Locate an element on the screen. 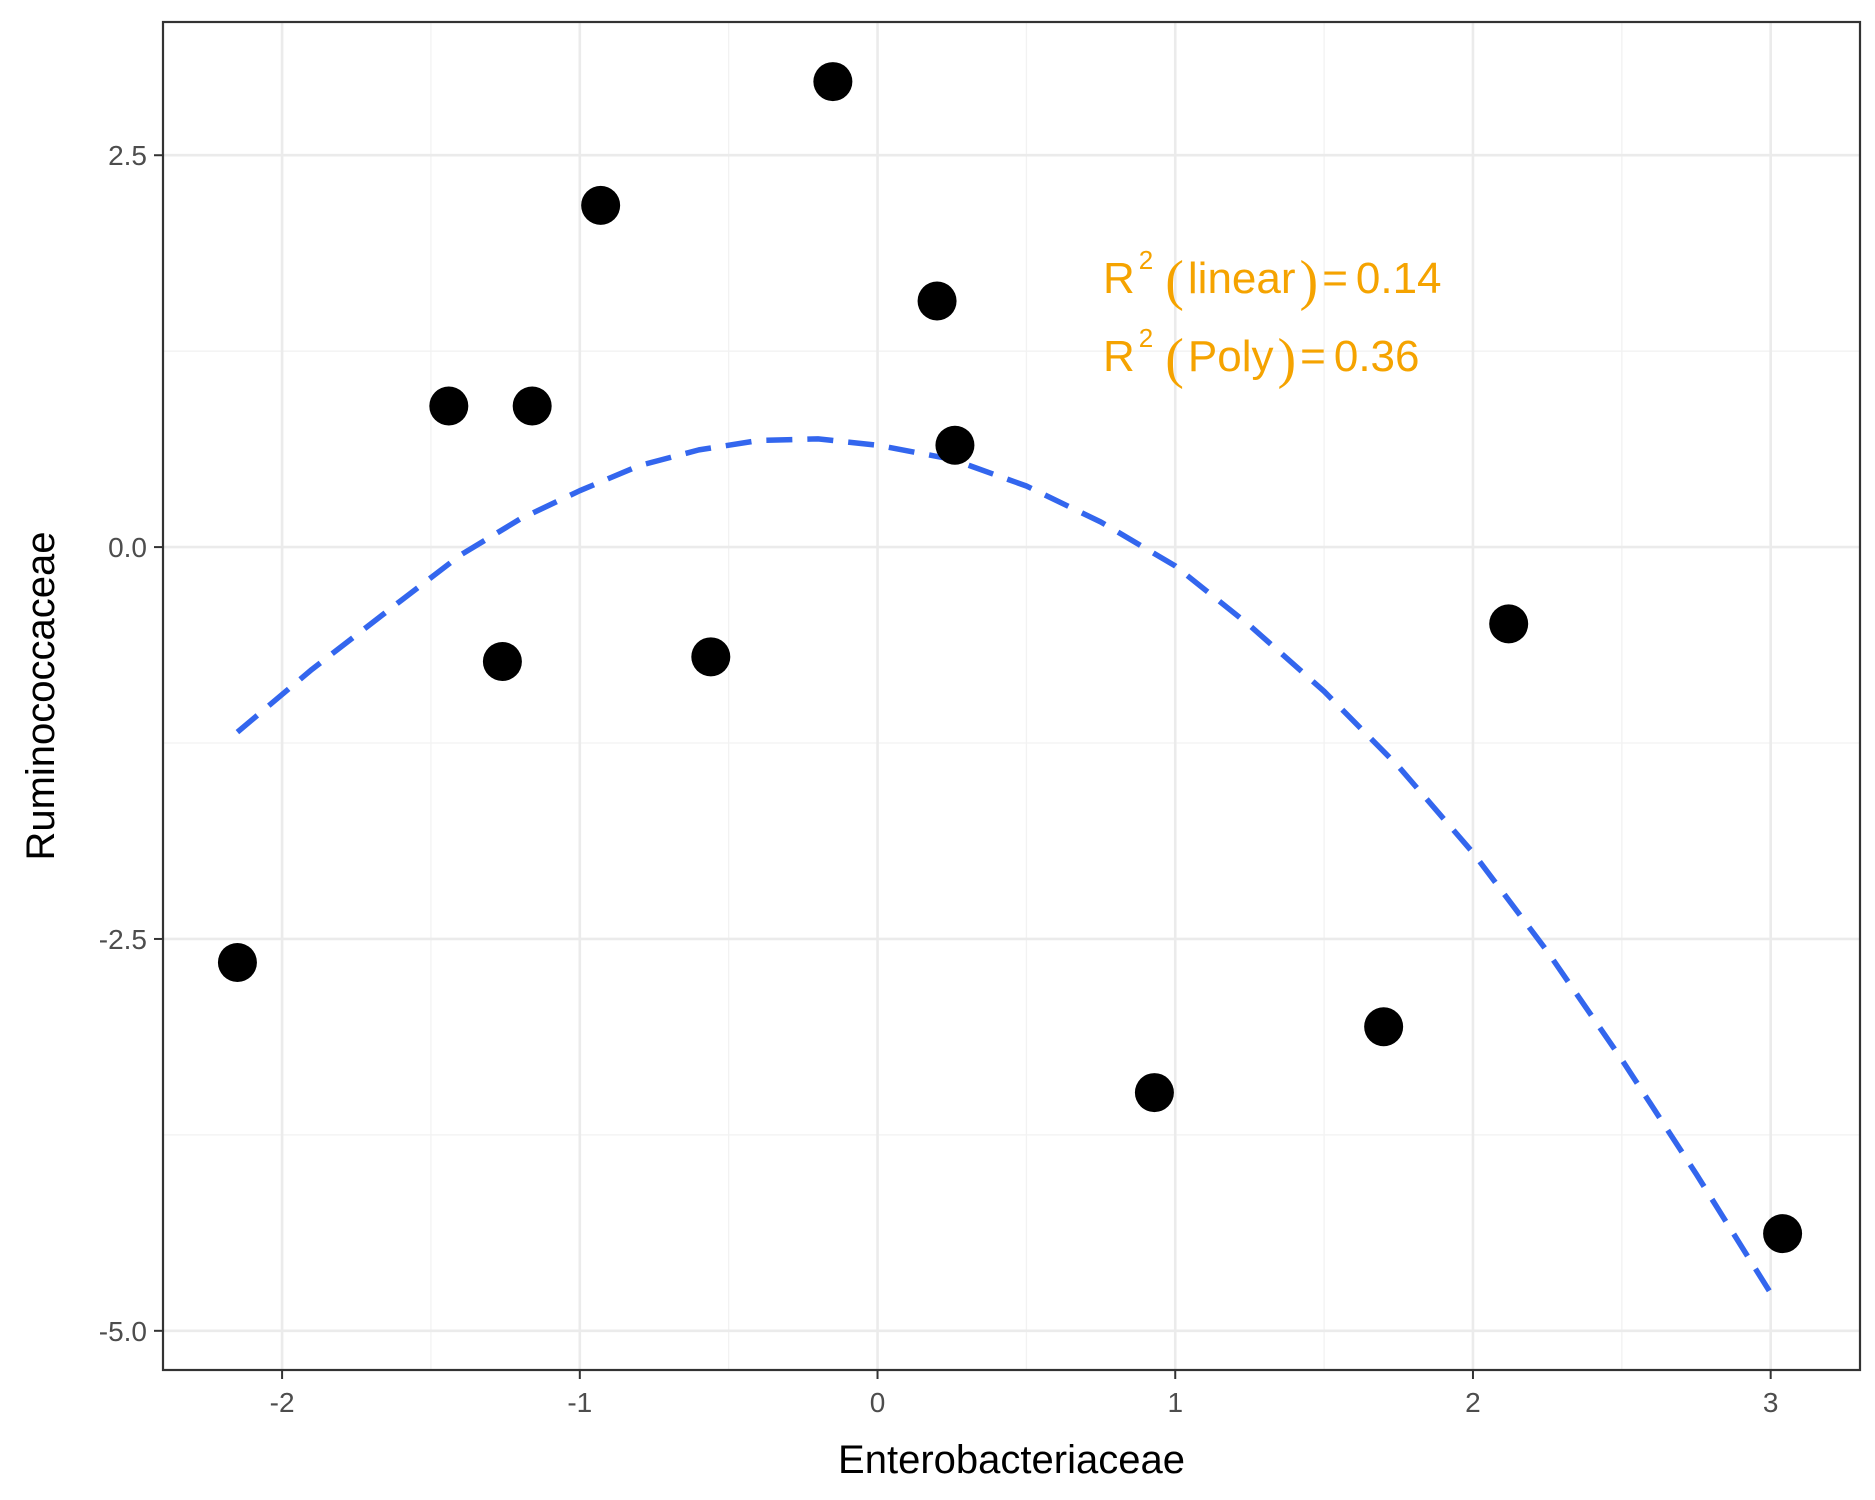 The image size is (1875, 1500). annotation-poly-r: R is located at coordinates (1119, 356).